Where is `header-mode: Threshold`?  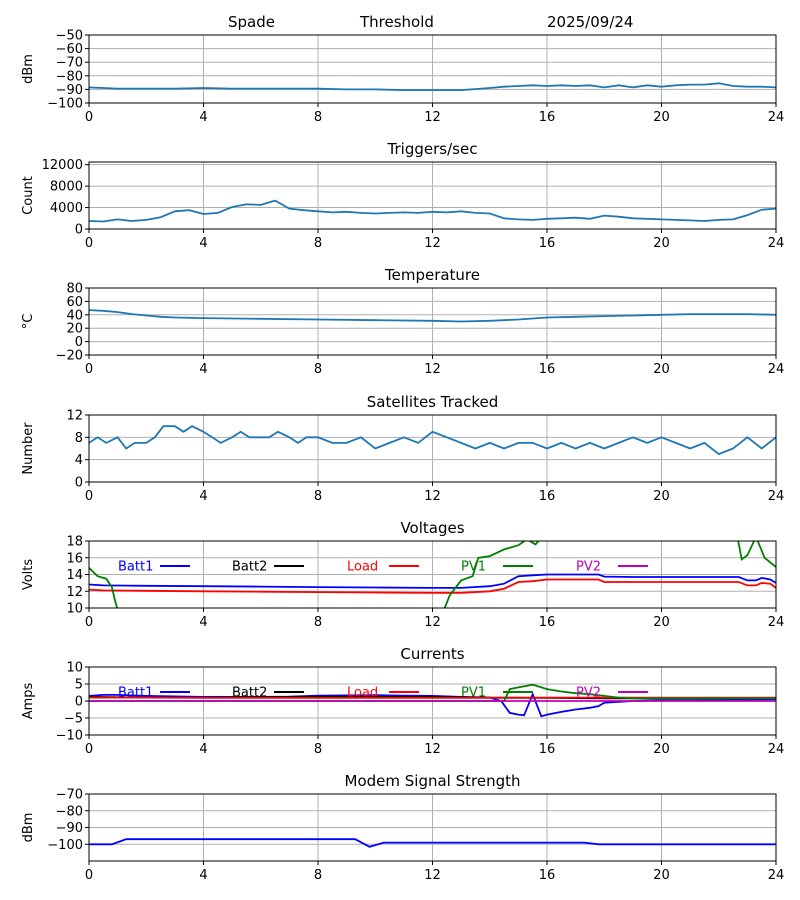 header-mode: Threshold is located at coordinates (396, 22).